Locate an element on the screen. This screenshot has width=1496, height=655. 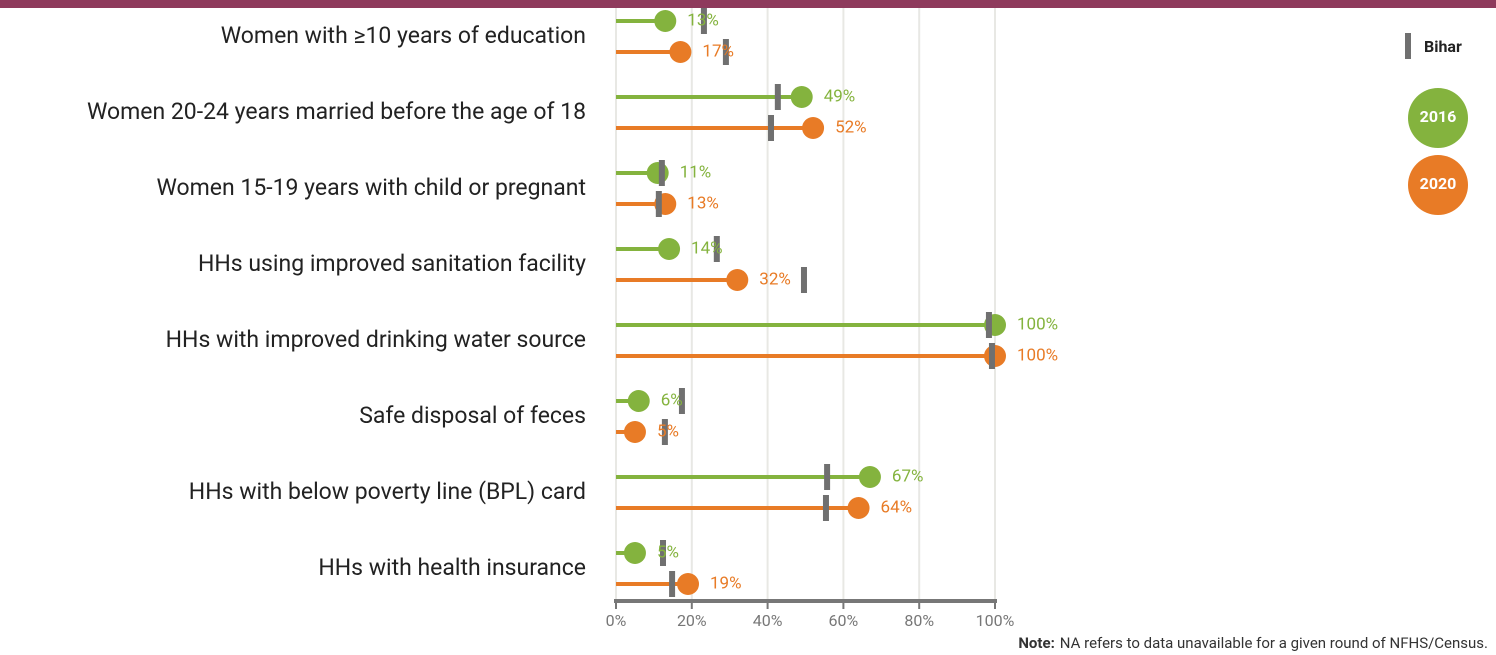
category-label: HHs with below poverty line (BPL) card is located at coordinates (387, 491).